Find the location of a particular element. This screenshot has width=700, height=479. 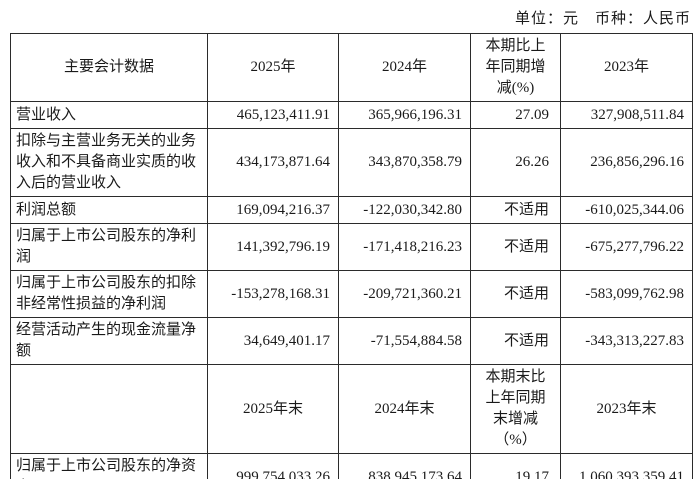

cell-2025: 34,649,401.17 is located at coordinates (273, 341).